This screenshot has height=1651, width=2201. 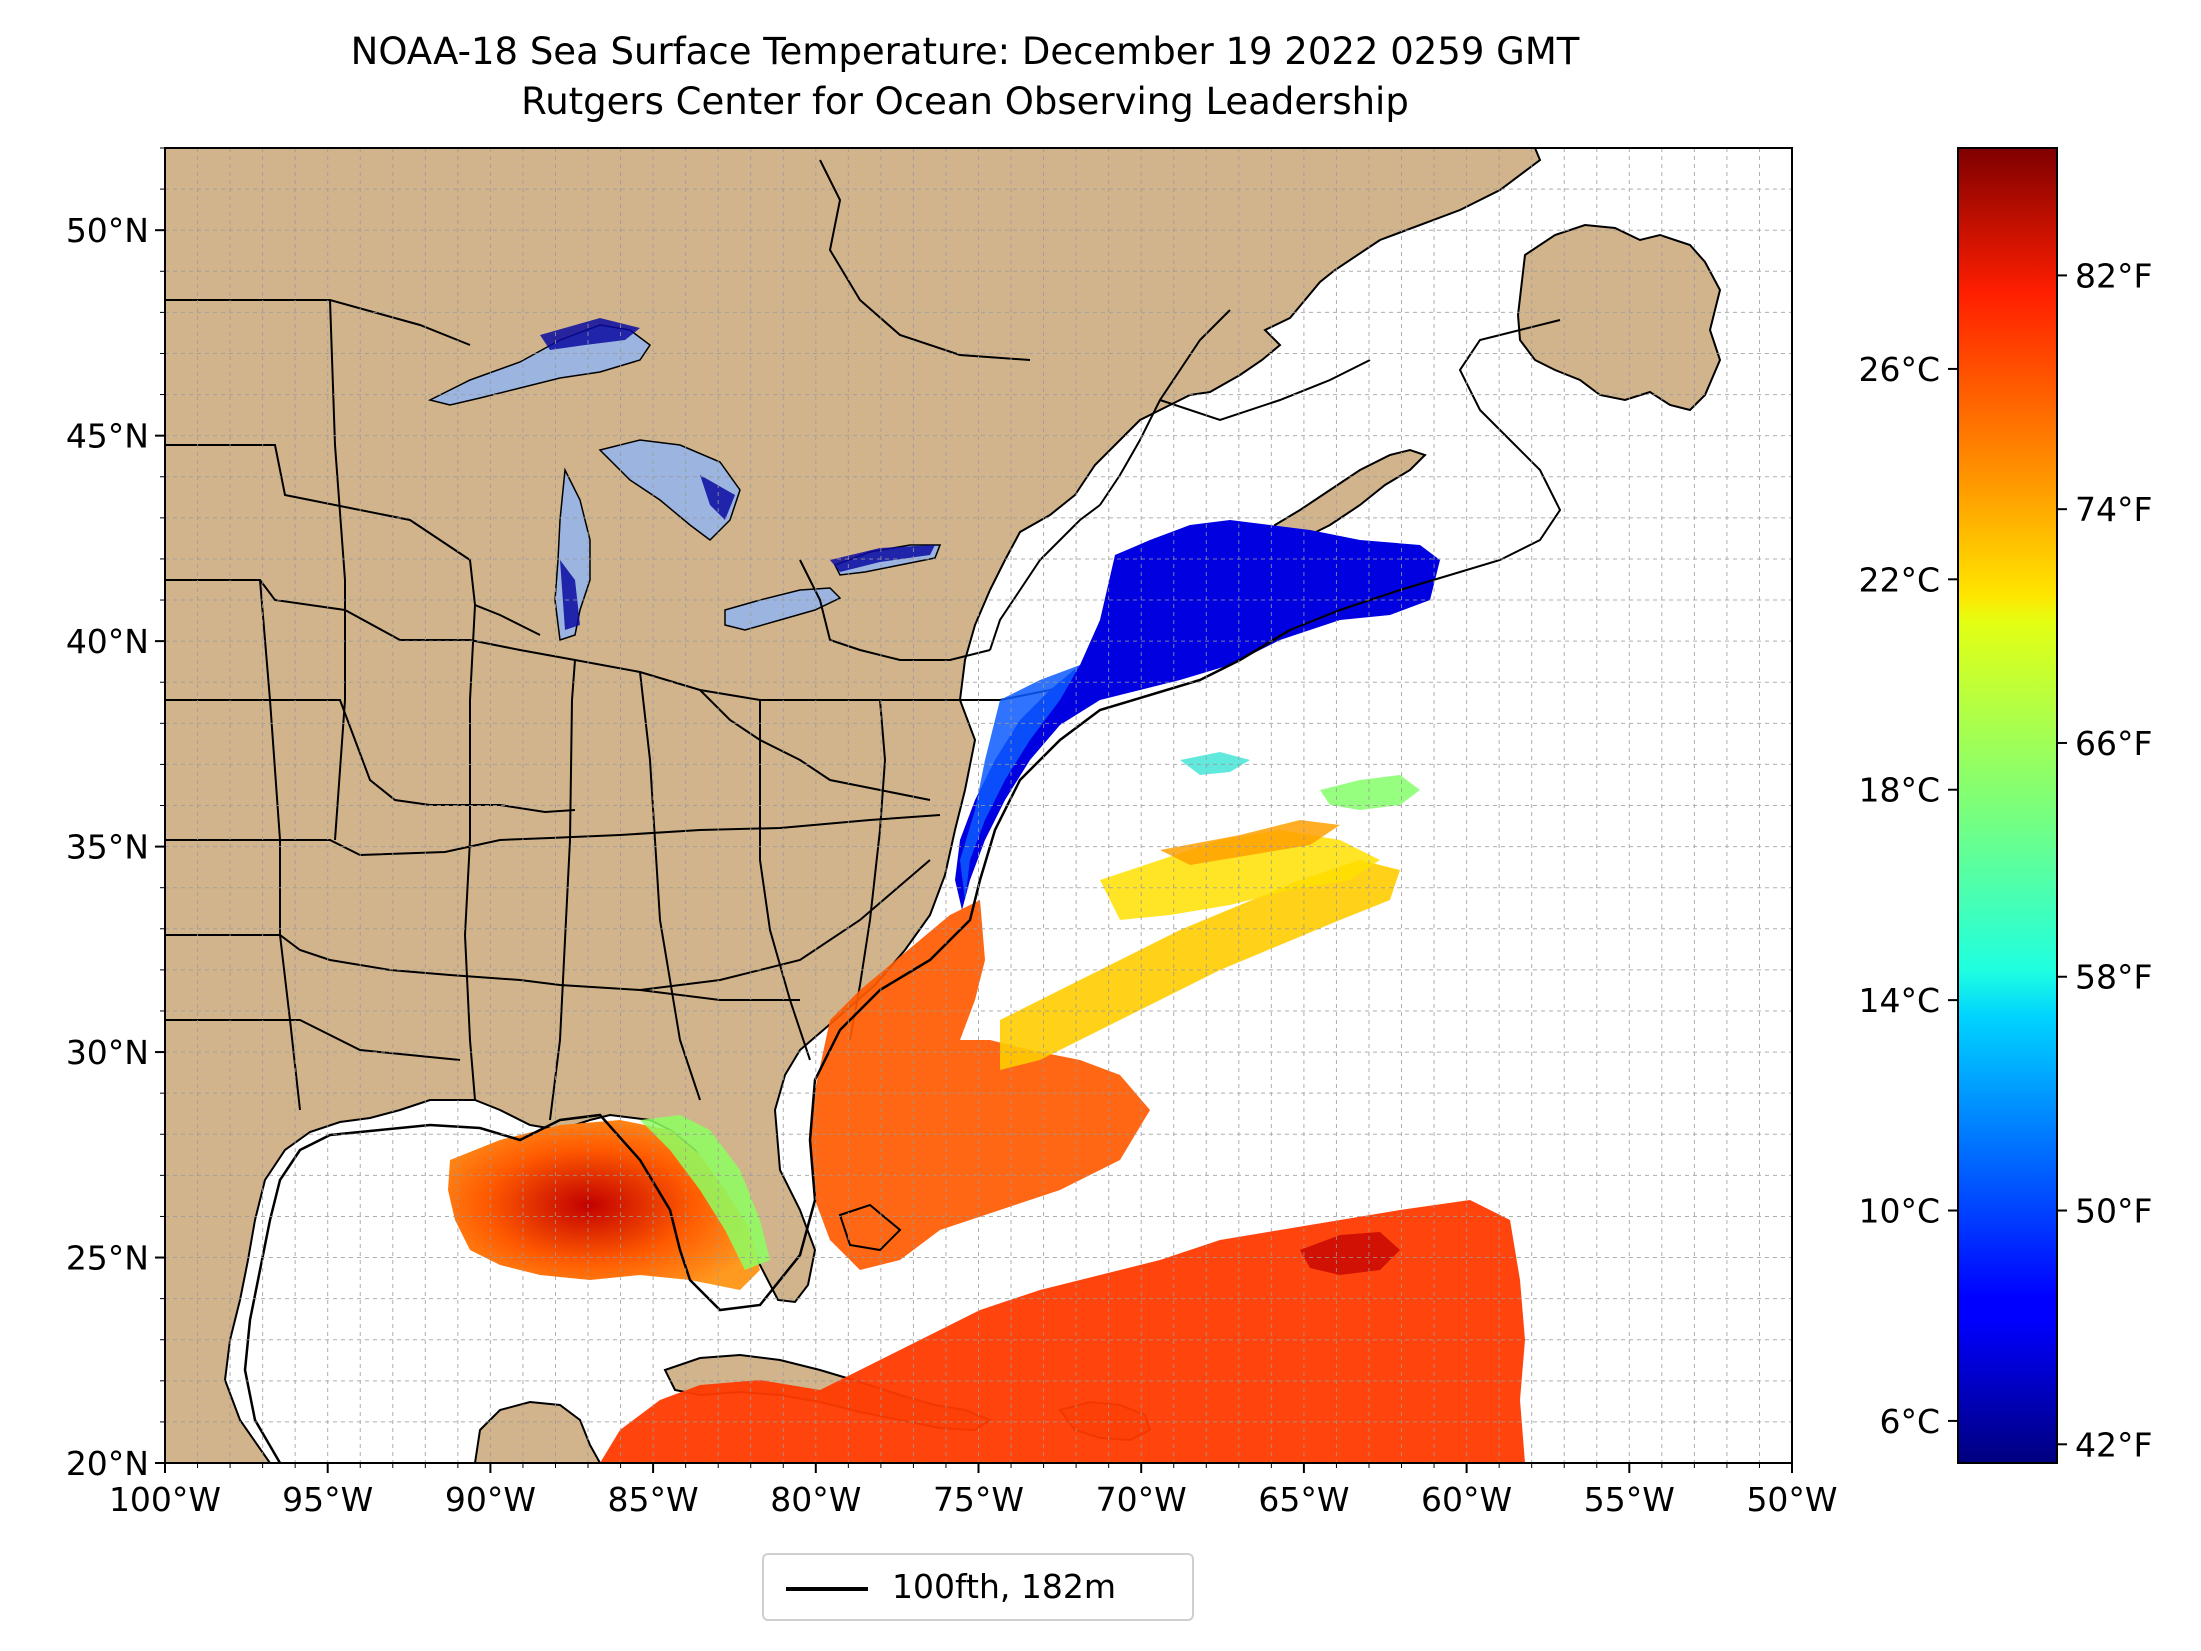 What do you see at coordinates (490, 1499) in the screenshot?
I see `lon-tick-label: 90°W` at bounding box center [490, 1499].